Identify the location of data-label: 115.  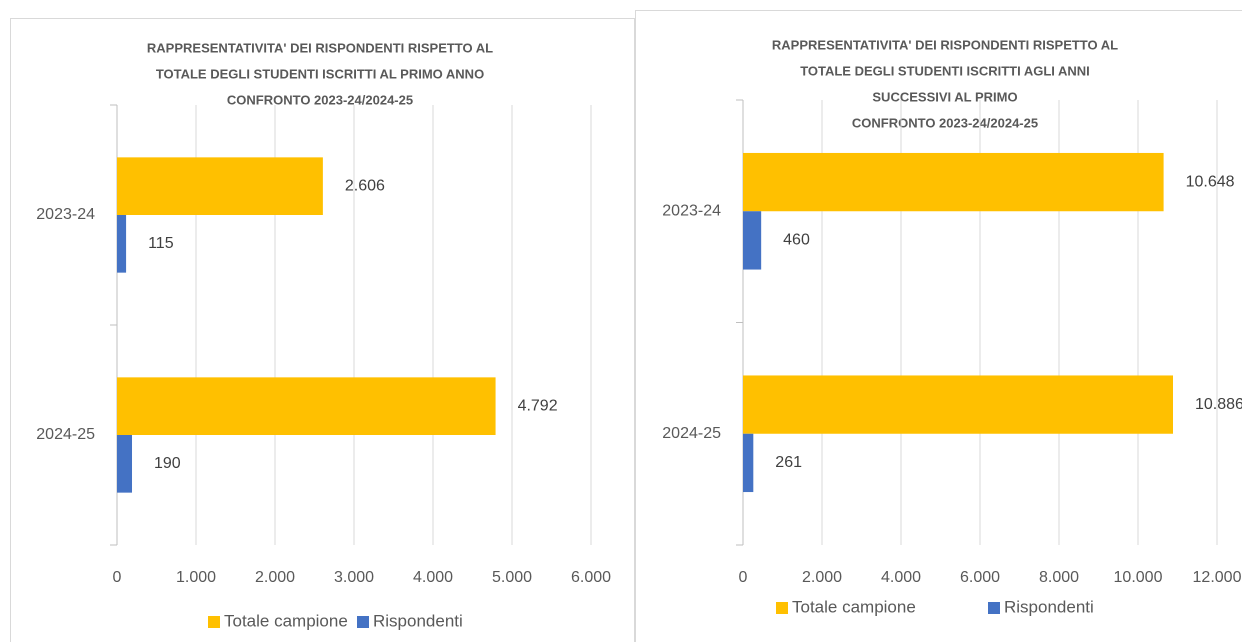
(161, 243).